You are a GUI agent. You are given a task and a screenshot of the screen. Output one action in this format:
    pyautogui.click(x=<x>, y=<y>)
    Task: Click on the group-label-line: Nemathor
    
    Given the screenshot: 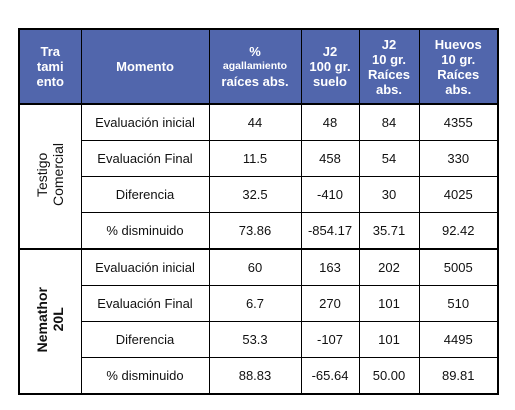 What is the action you would take?
    pyautogui.click(x=42, y=320)
    